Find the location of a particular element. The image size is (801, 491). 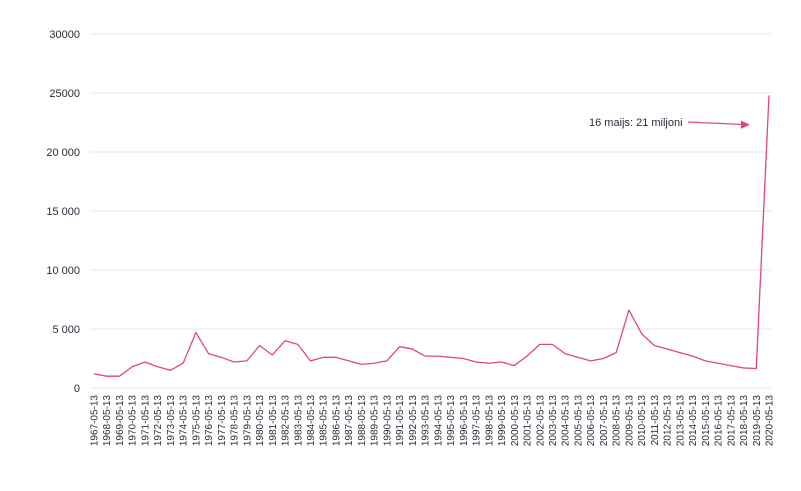

x-tick-label: 1995-05-13 is located at coordinates (451, 421).